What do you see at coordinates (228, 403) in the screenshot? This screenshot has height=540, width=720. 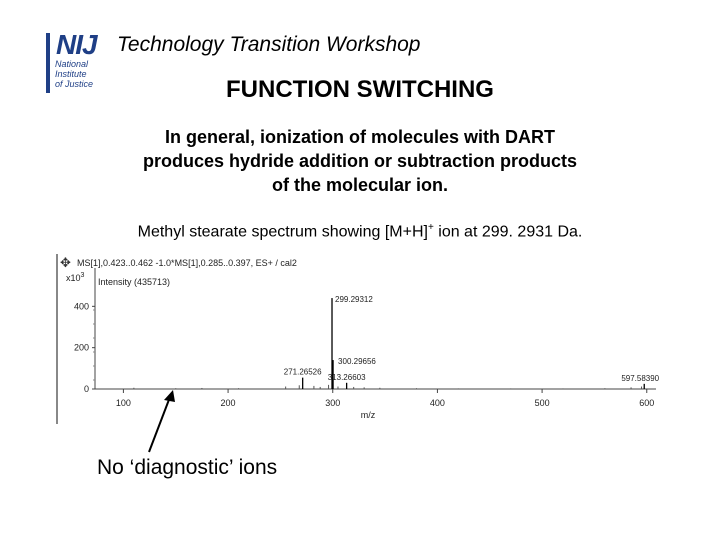 I see `x-tick-label: 200` at bounding box center [228, 403].